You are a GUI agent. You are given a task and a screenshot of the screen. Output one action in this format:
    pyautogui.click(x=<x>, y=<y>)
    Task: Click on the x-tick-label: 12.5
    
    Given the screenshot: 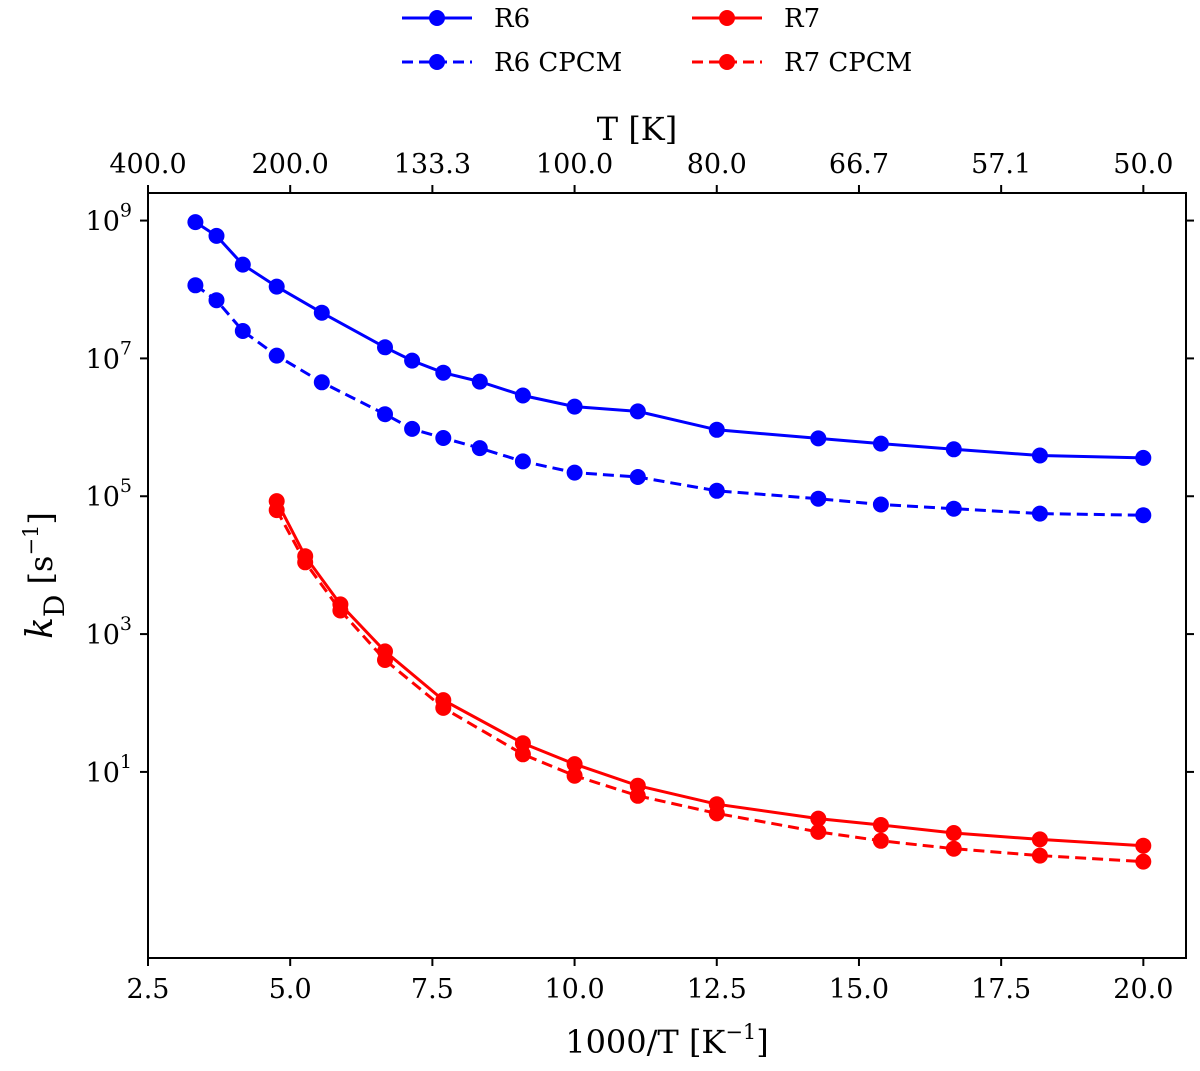 What is the action you would take?
    pyautogui.click(x=717, y=989)
    